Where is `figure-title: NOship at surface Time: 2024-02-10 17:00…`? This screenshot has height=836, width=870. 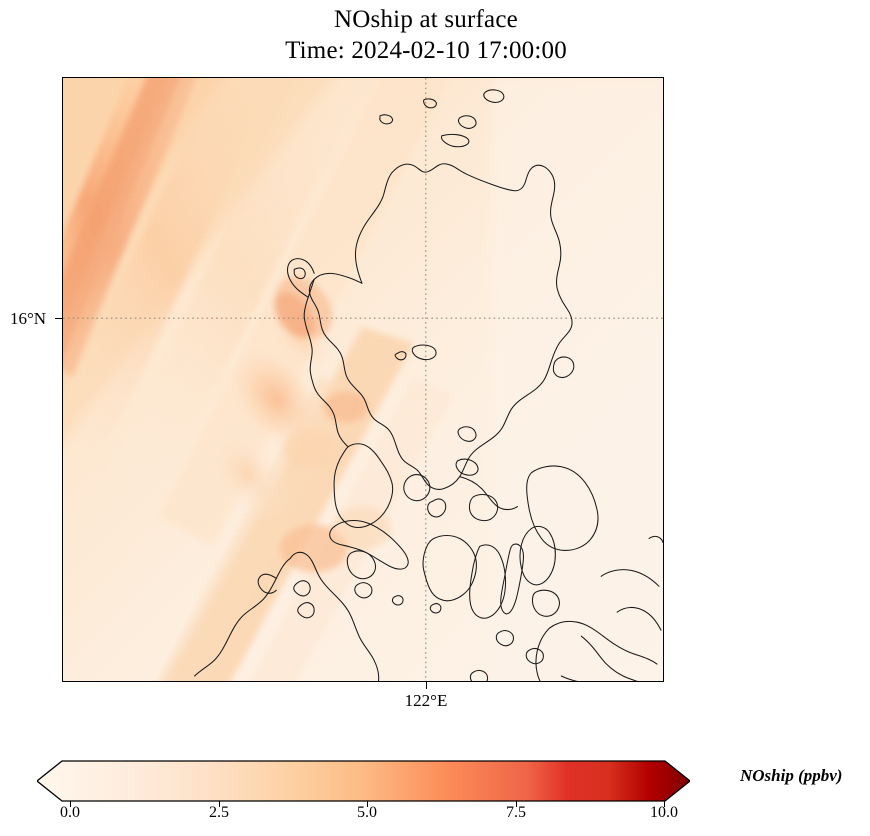 figure-title: NOship at surface Time: 2024-02-10 17:00… is located at coordinates (435, 35).